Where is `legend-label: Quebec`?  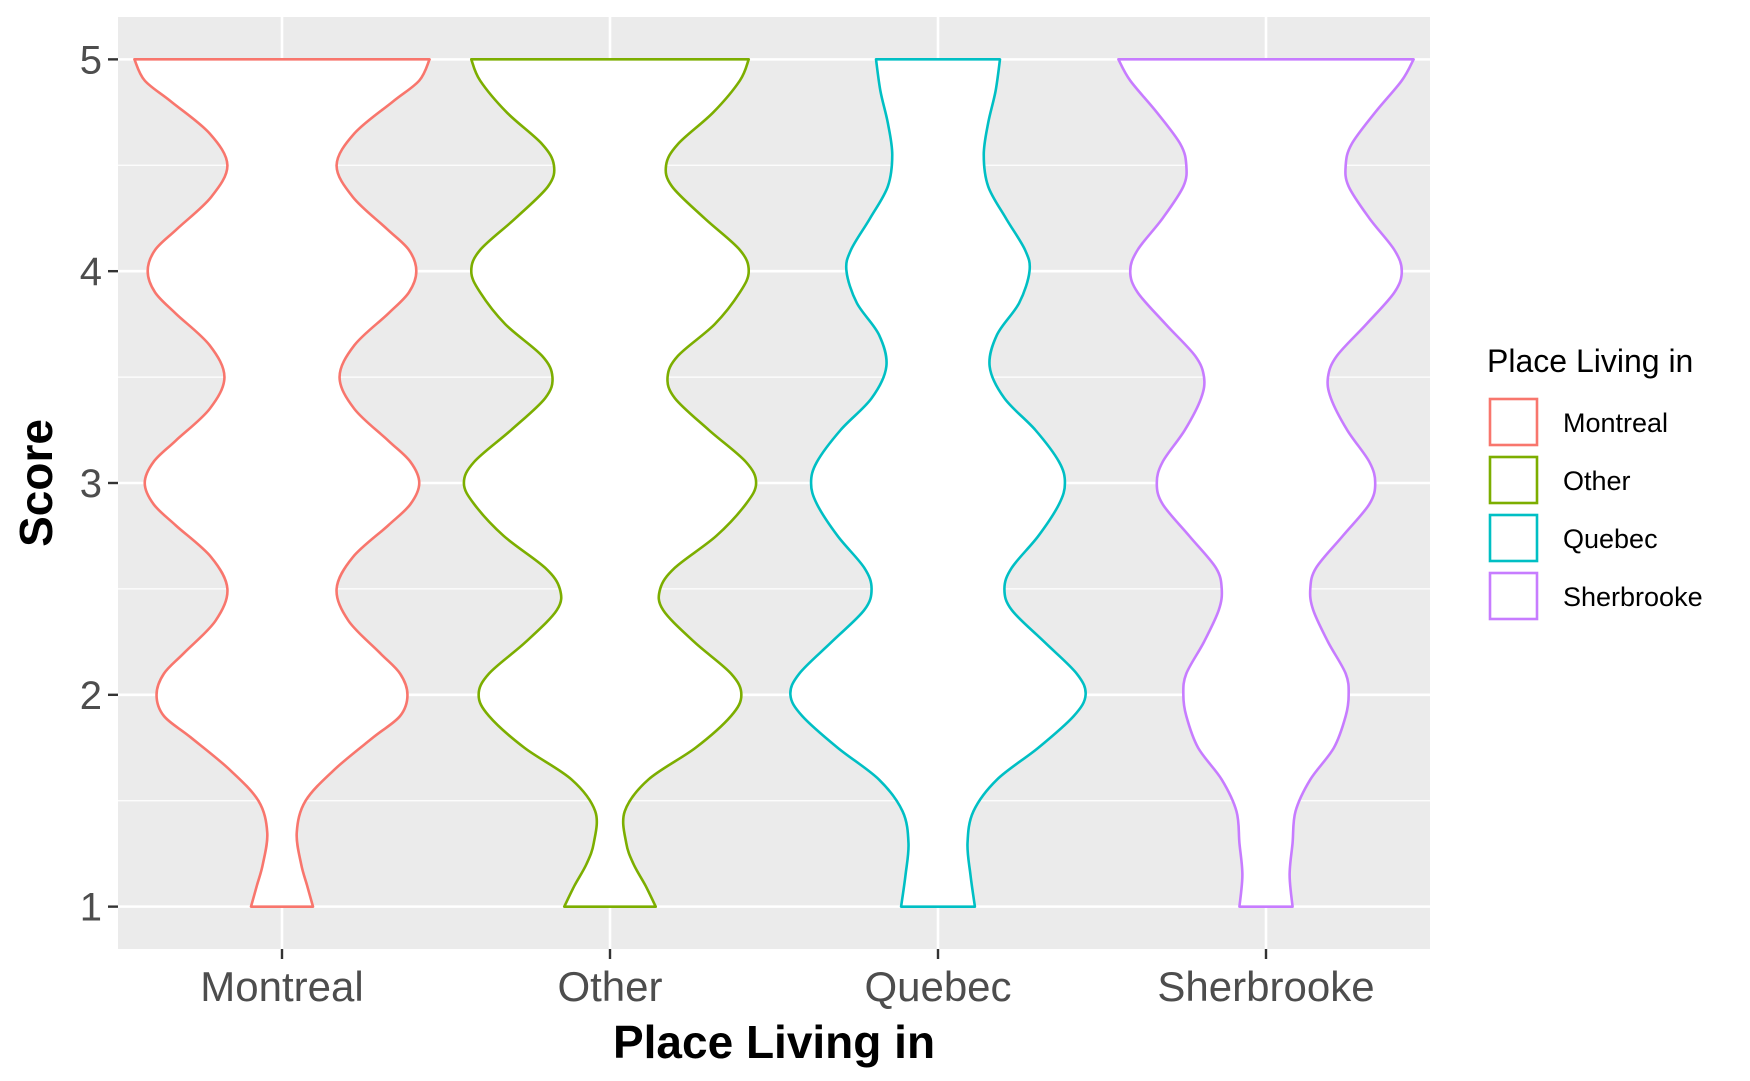 legend-label: Quebec is located at coordinates (1610, 539).